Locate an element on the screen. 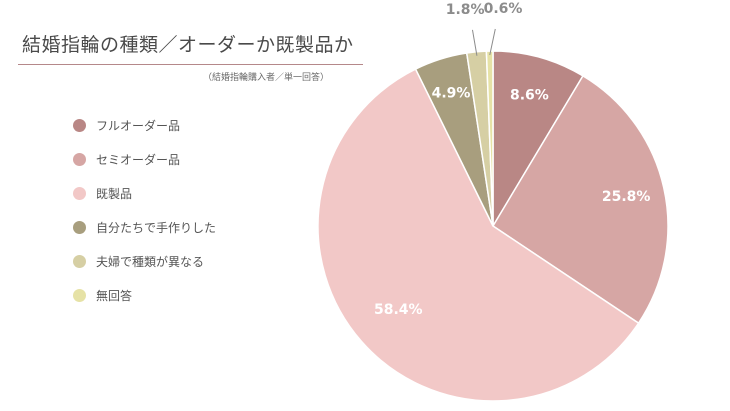 The width and height of the screenshot is (730, 411). chart-title: 結婚指輪の種類／オーダーか既製品か is located at coordinates (188, 45).